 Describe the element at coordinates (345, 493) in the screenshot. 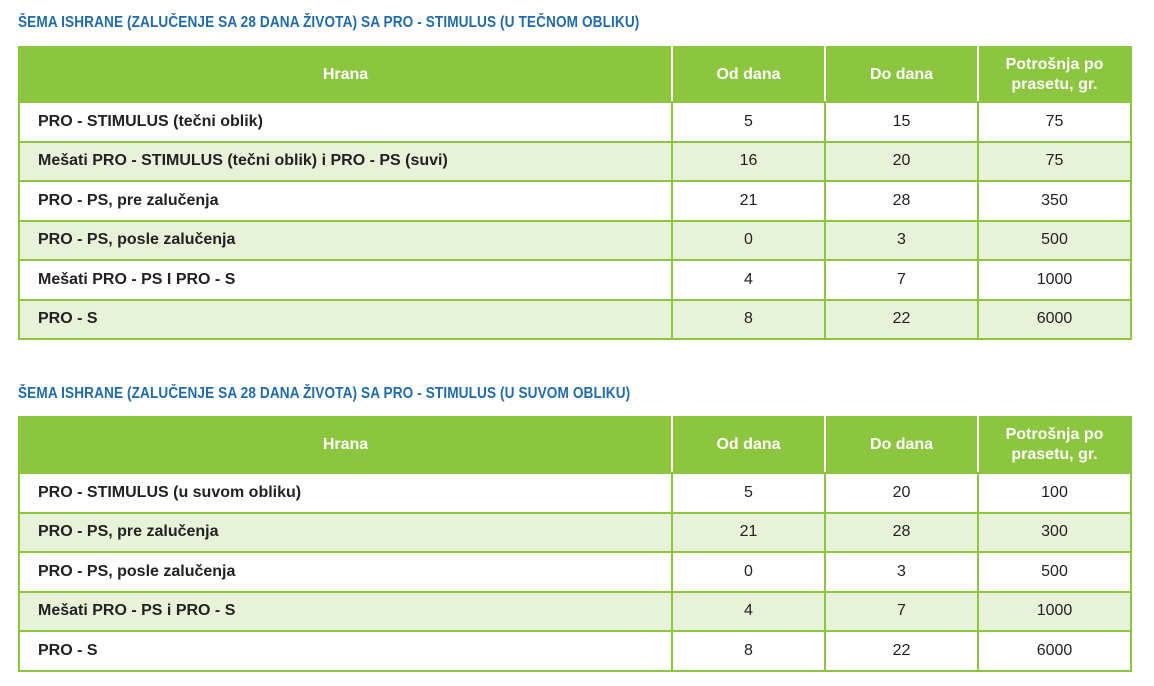

I see `cell-hrana: PRO - STIMULUS (u suvom obliku)` at that location.